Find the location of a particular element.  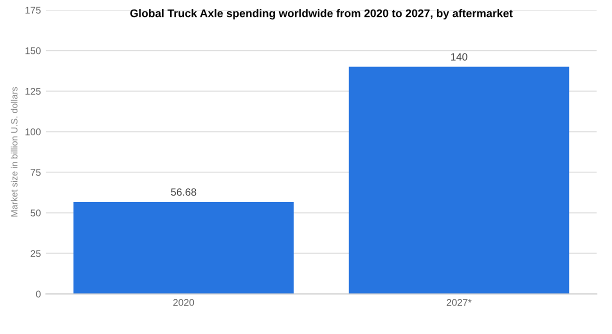

y-axis-title: Market size in billion U.S. dollars is located at coordinates (14, 151).